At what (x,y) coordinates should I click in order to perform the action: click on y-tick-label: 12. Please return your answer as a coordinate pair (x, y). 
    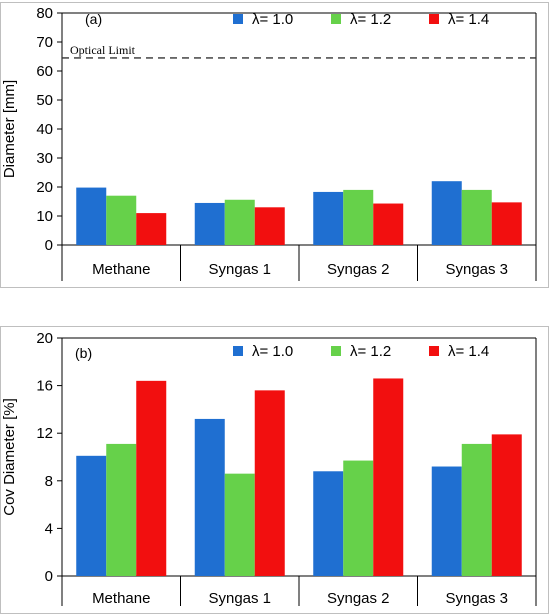
    Looking at the image, I should click on (44, 433).